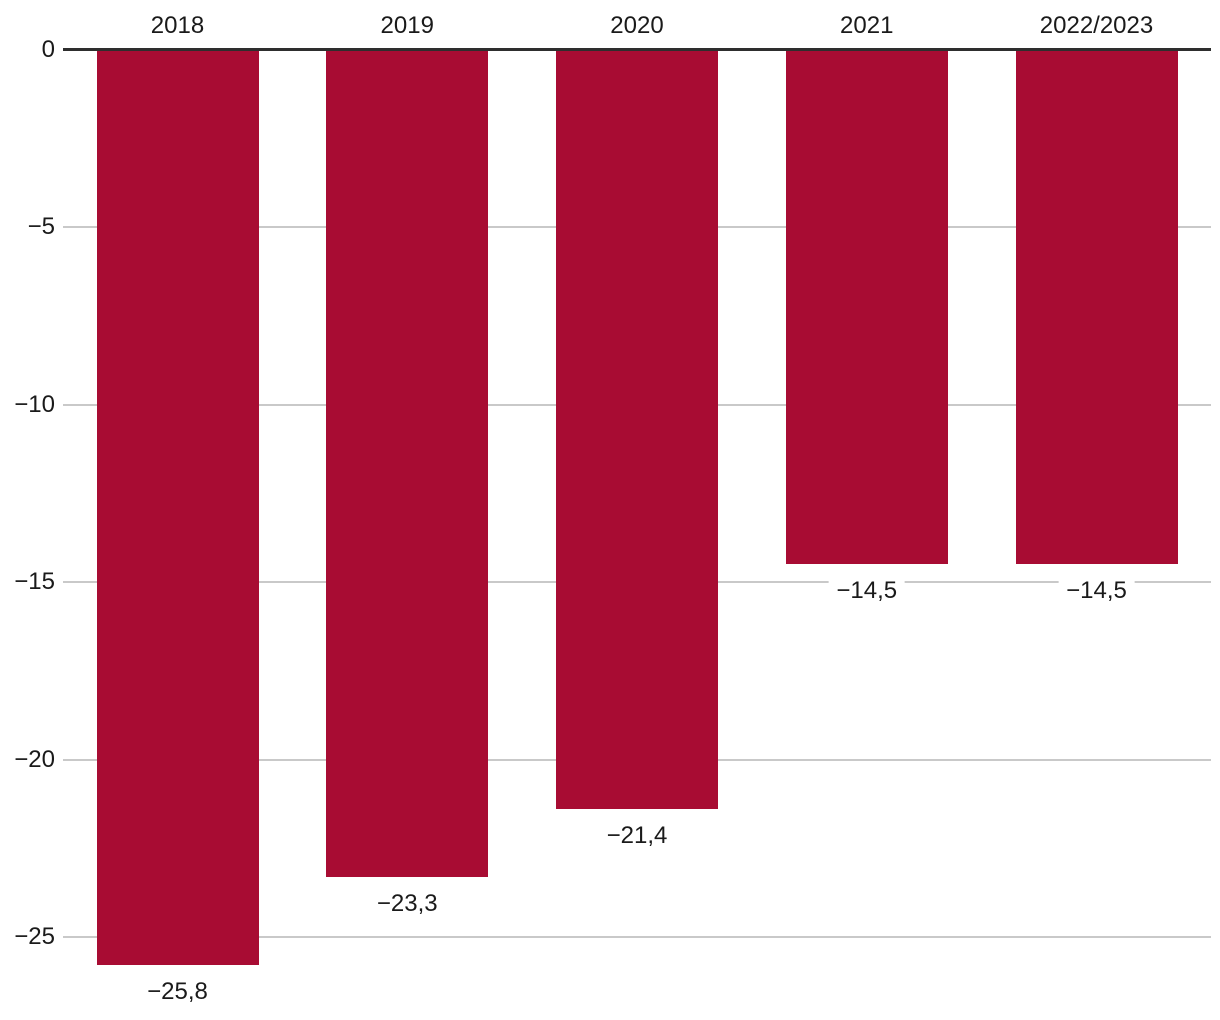 This screenshot has width=1220, height=1020. What do you see at coordinates (41, 227) in the screenshot?
I see `y-axis-tick-label: −5` at bounding box center [41, 227].